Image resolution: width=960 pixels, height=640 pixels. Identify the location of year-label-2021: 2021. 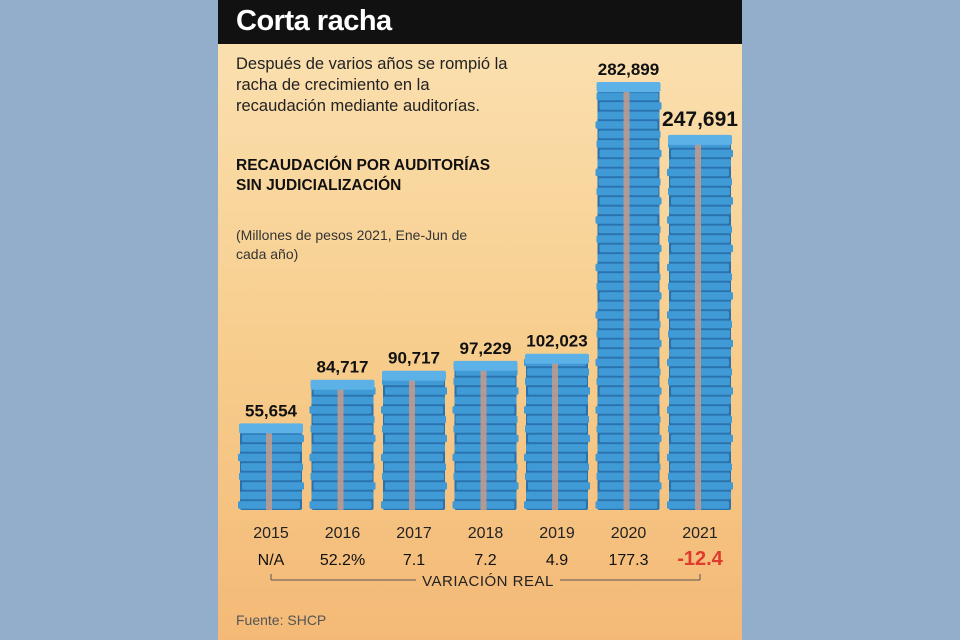
(700, 533).